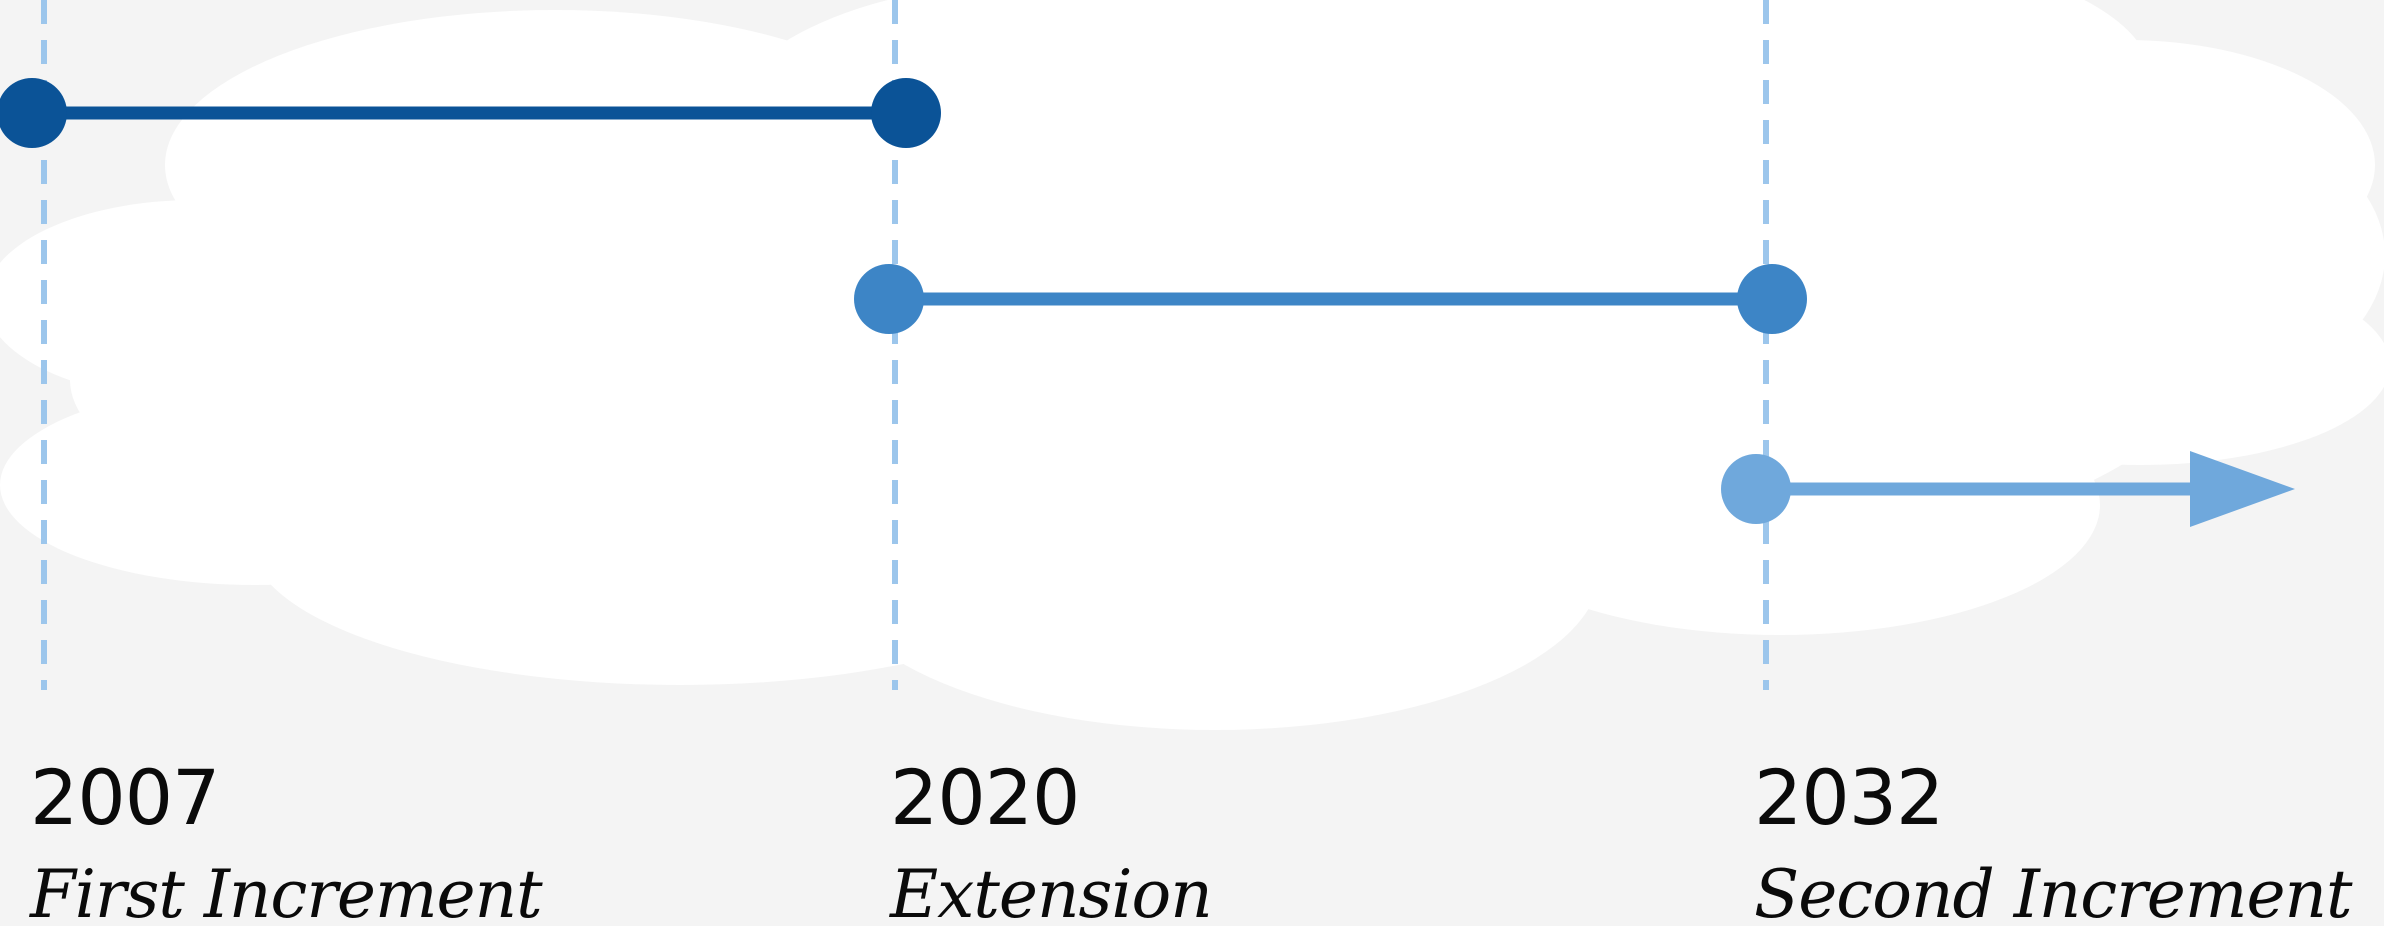 The height and width of the screenshot is (926, 2384). I want to click on milestone-2032: 2032 Second Increment, so click(2053, 839).